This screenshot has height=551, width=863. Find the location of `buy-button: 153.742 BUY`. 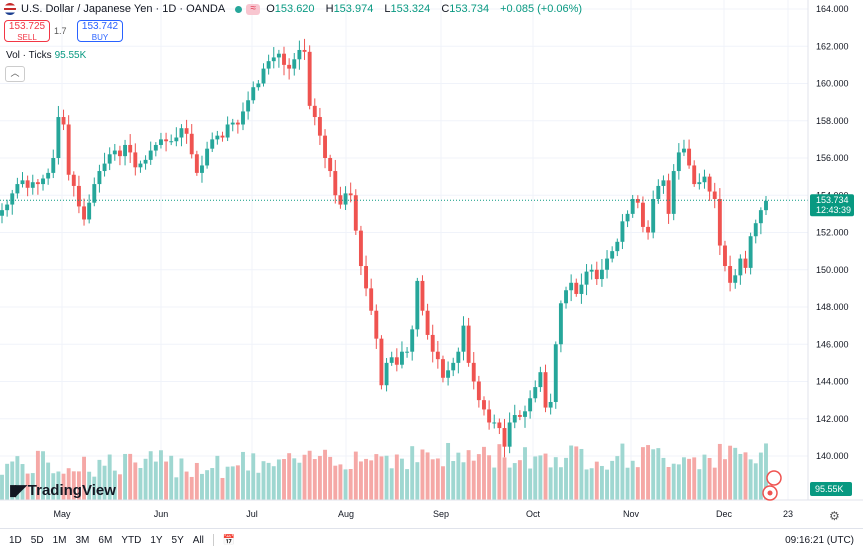

buy-button: 153.742 BUY is located at coordinates (100, 31).